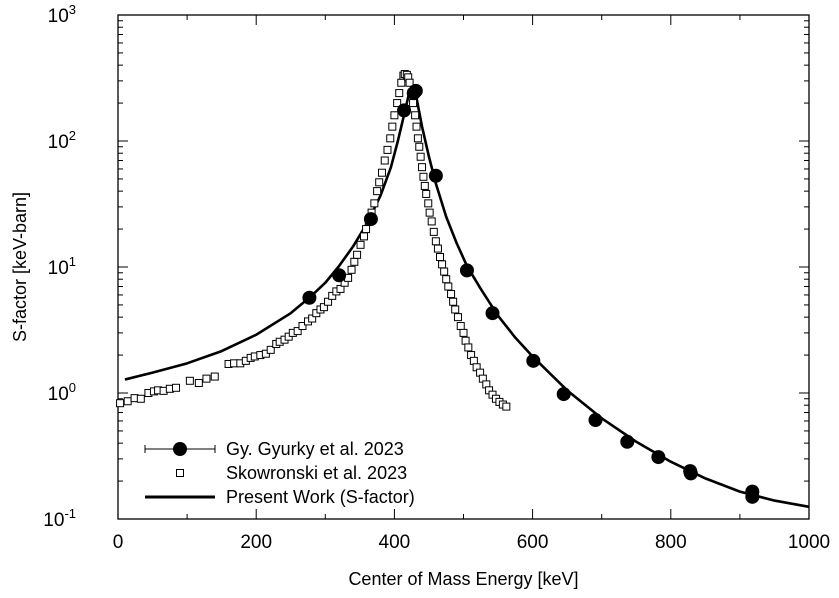 The height and width of the screenshot is (598, 839). I want to click on legend-label-skowronski: Skowronski et al. 2023, so click(316, 473).